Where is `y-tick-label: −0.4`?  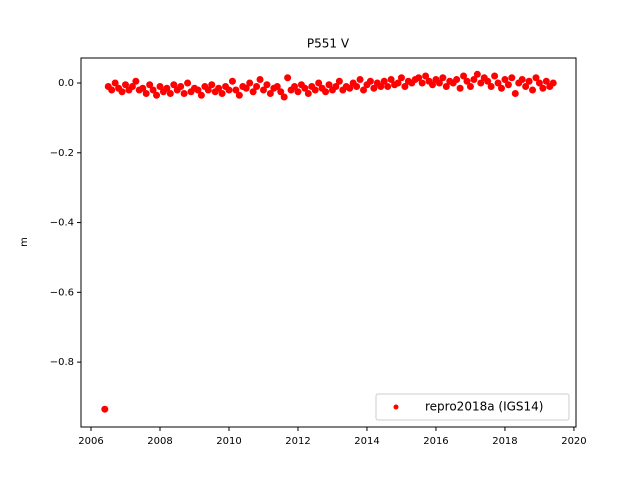
y-tick-label: −0.4 is located at coordinates (62, 223).